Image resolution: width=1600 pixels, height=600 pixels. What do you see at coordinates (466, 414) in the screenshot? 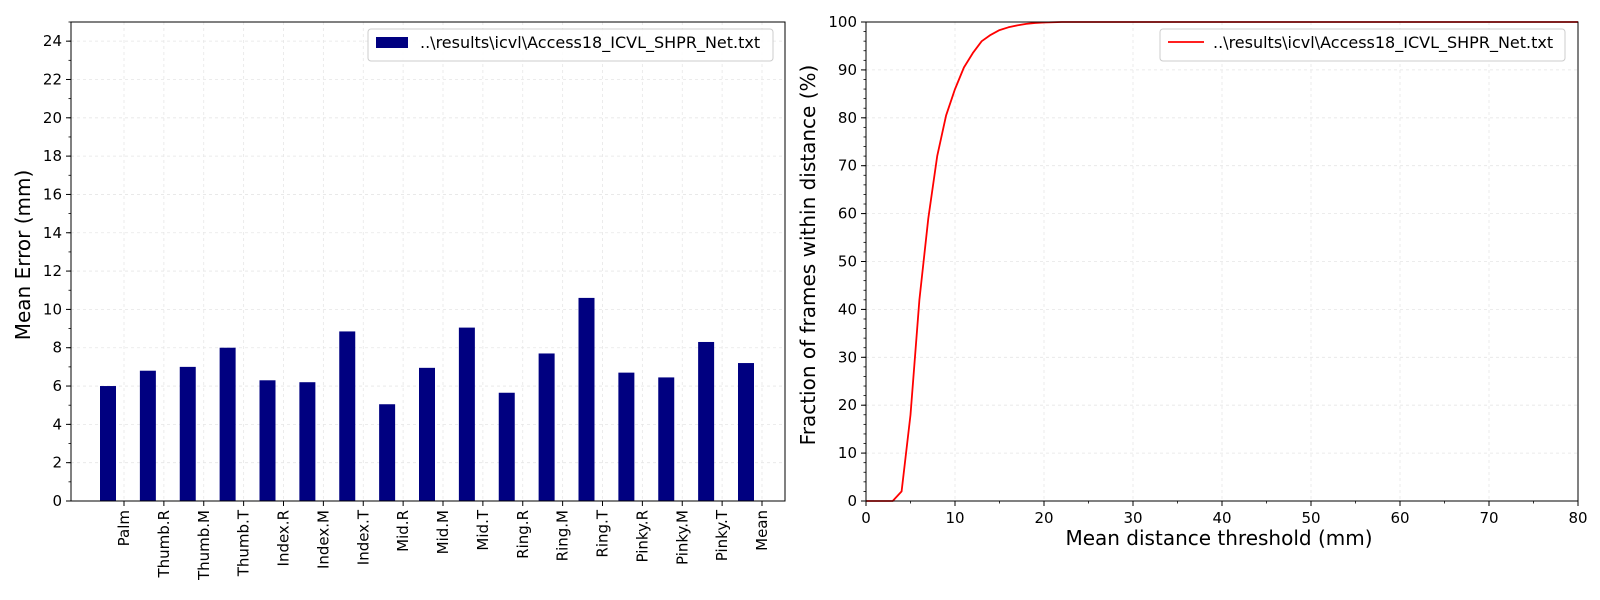
I see `bar-mid-t` at bounding box center [466, 414].